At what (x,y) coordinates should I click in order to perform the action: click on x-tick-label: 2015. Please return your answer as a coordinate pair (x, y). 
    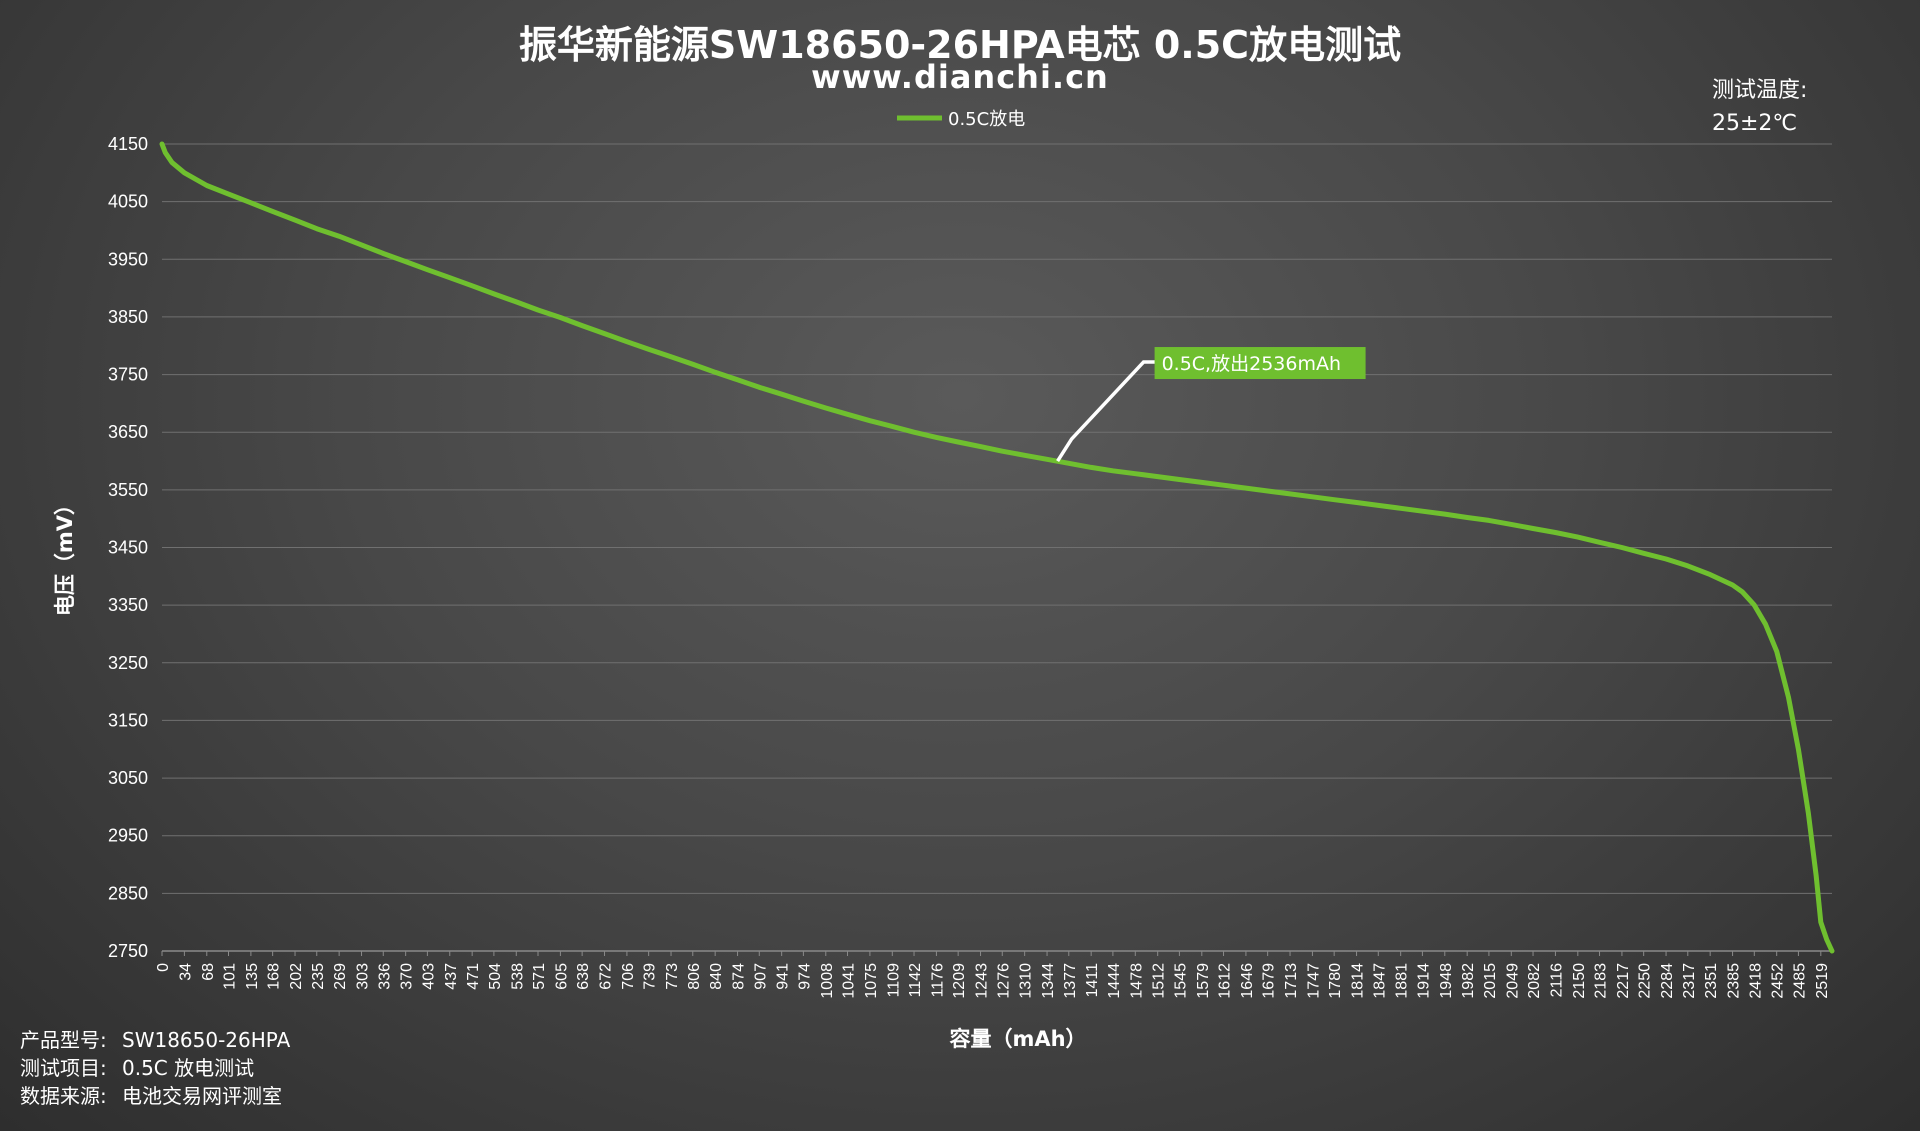
    Looking at the image, I should click on (1490, 981).